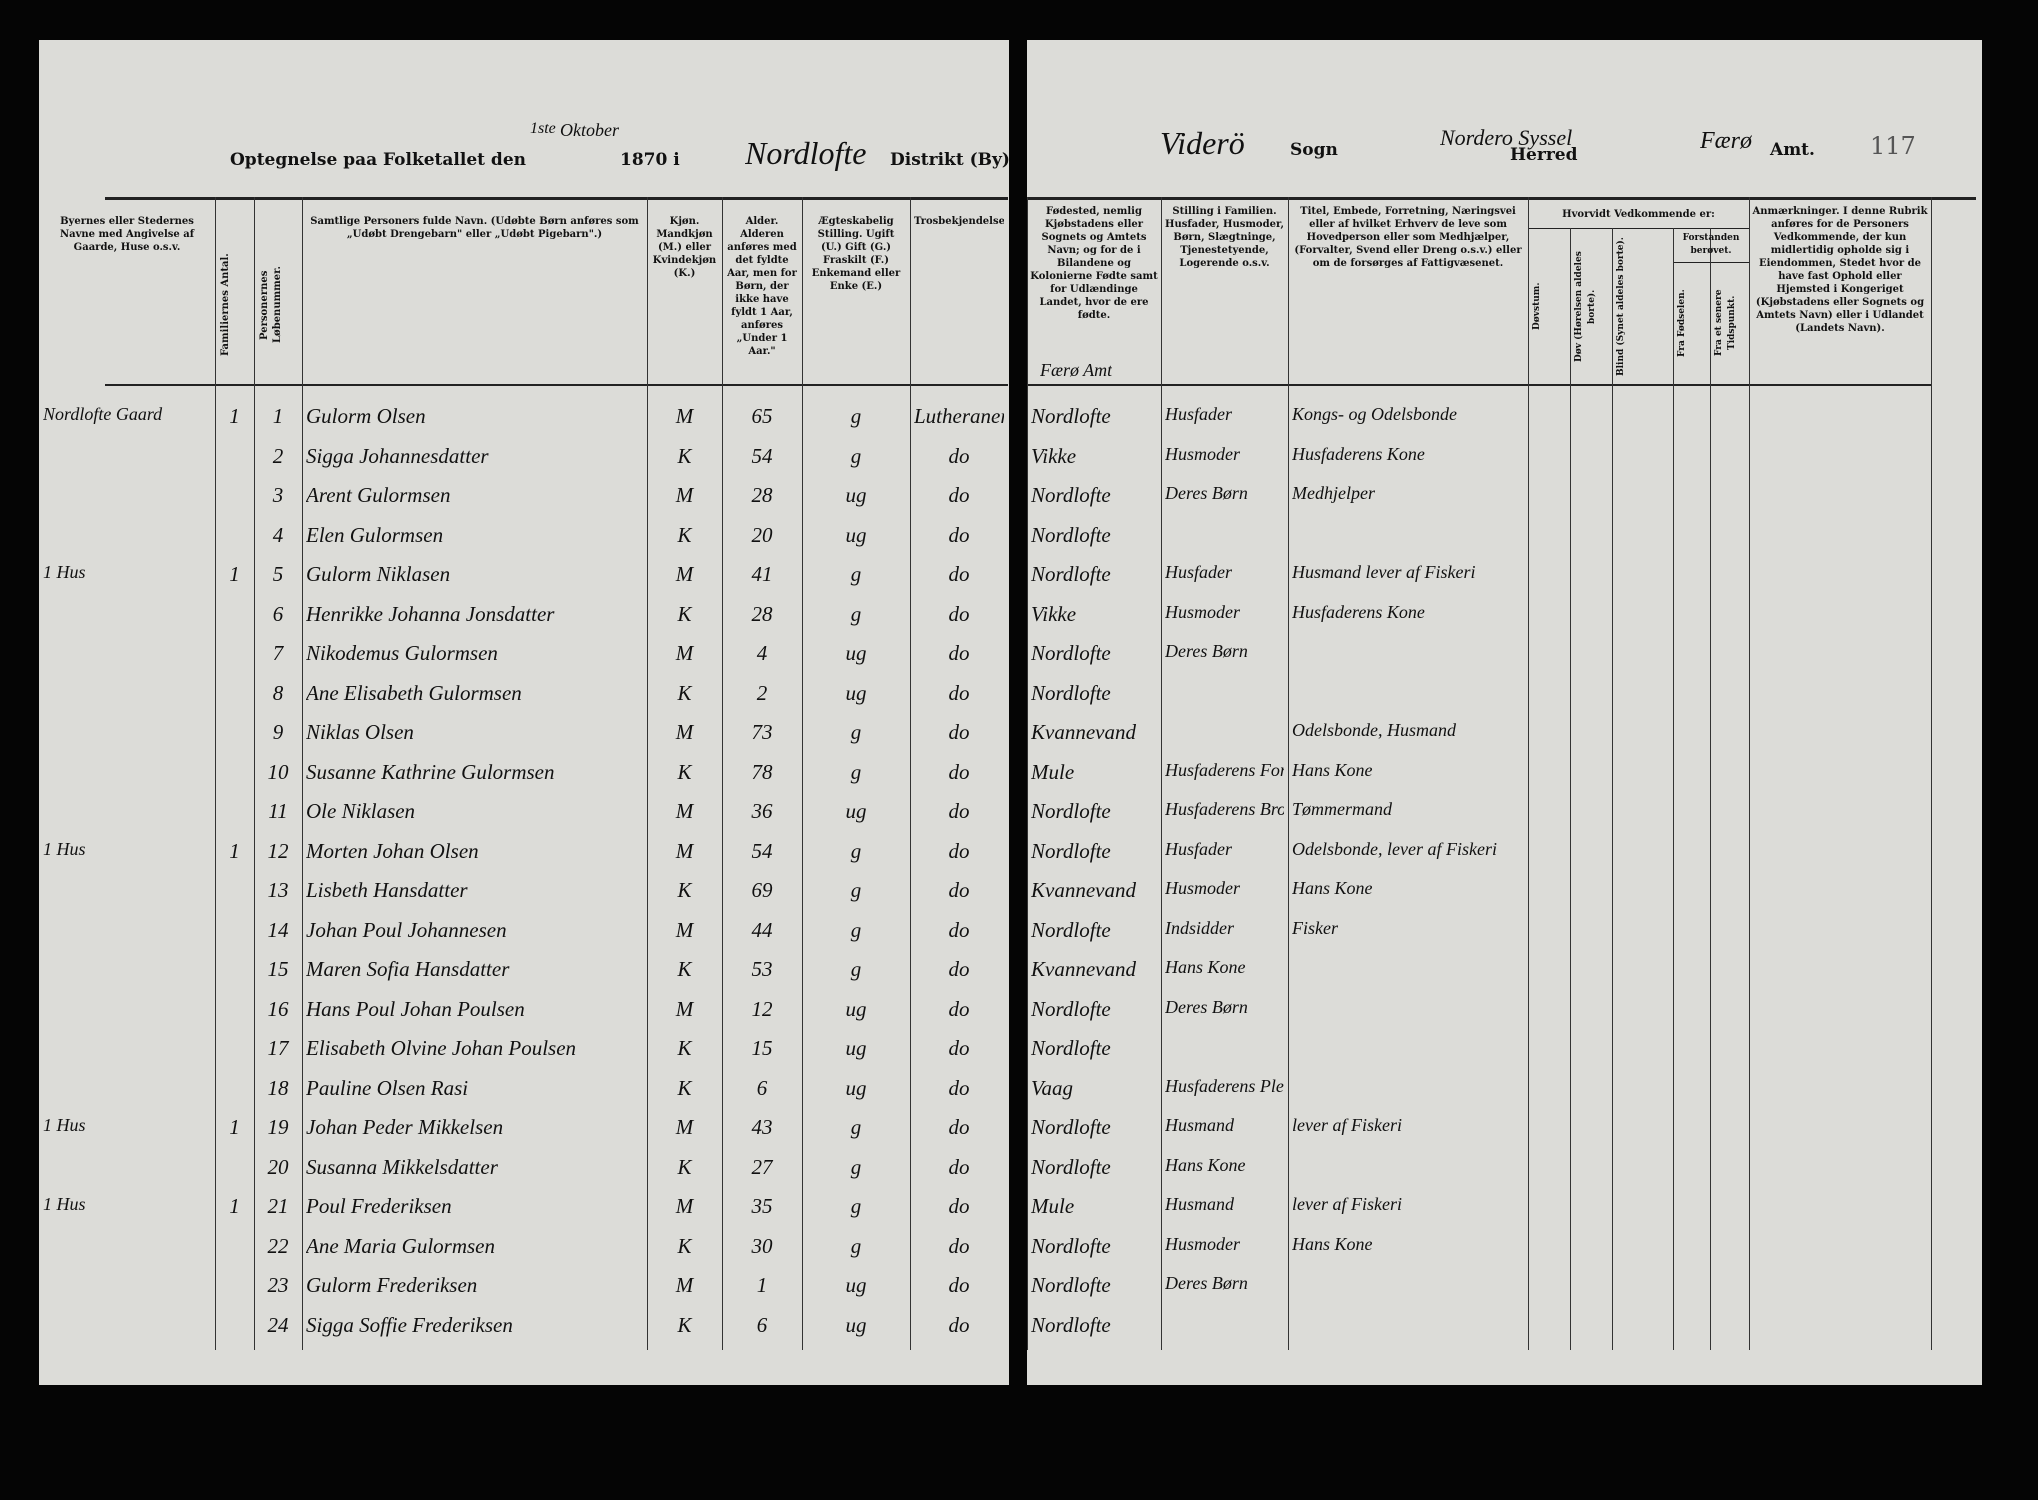 Image resolution: width=2038 pixels, height=1500 pixels. Describe the element at coordinates (959, 221) in the screenshot. I see `column-header: Trosbekjendelse.` at that location.